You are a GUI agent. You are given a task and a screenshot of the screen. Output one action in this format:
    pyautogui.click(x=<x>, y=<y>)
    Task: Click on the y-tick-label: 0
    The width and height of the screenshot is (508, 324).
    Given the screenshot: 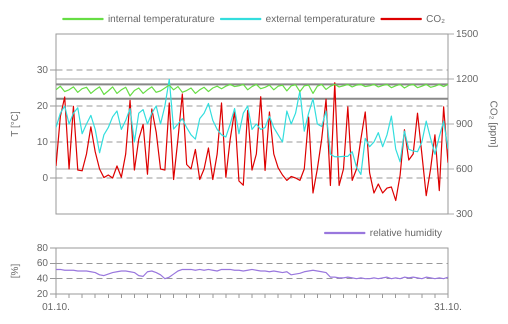 What is the action you would take?
    pyautogui.click(x=45, y=178)
    